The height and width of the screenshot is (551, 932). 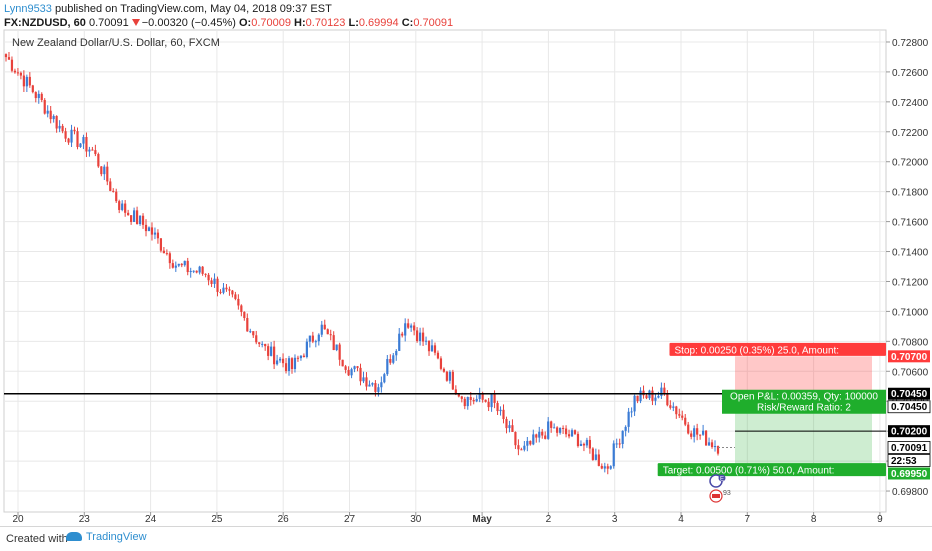 I want to click on time-axis: 20 23 24 25 26 27 30 May 2 3 4 7 8 9, so click(x=447, y=518).